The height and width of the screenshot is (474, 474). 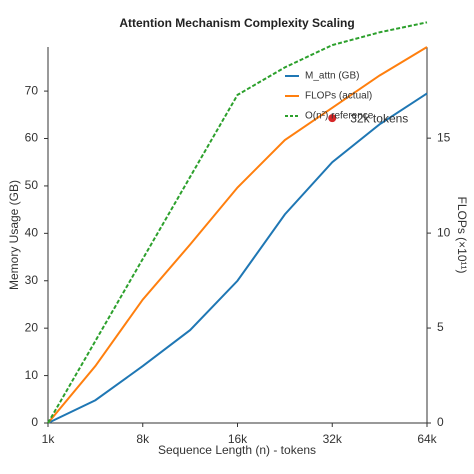 What do you see at coordinates (332, 76) in the screenshot?
I see `legend-label: M_attn (GB)` at bounding box center [332, 76].